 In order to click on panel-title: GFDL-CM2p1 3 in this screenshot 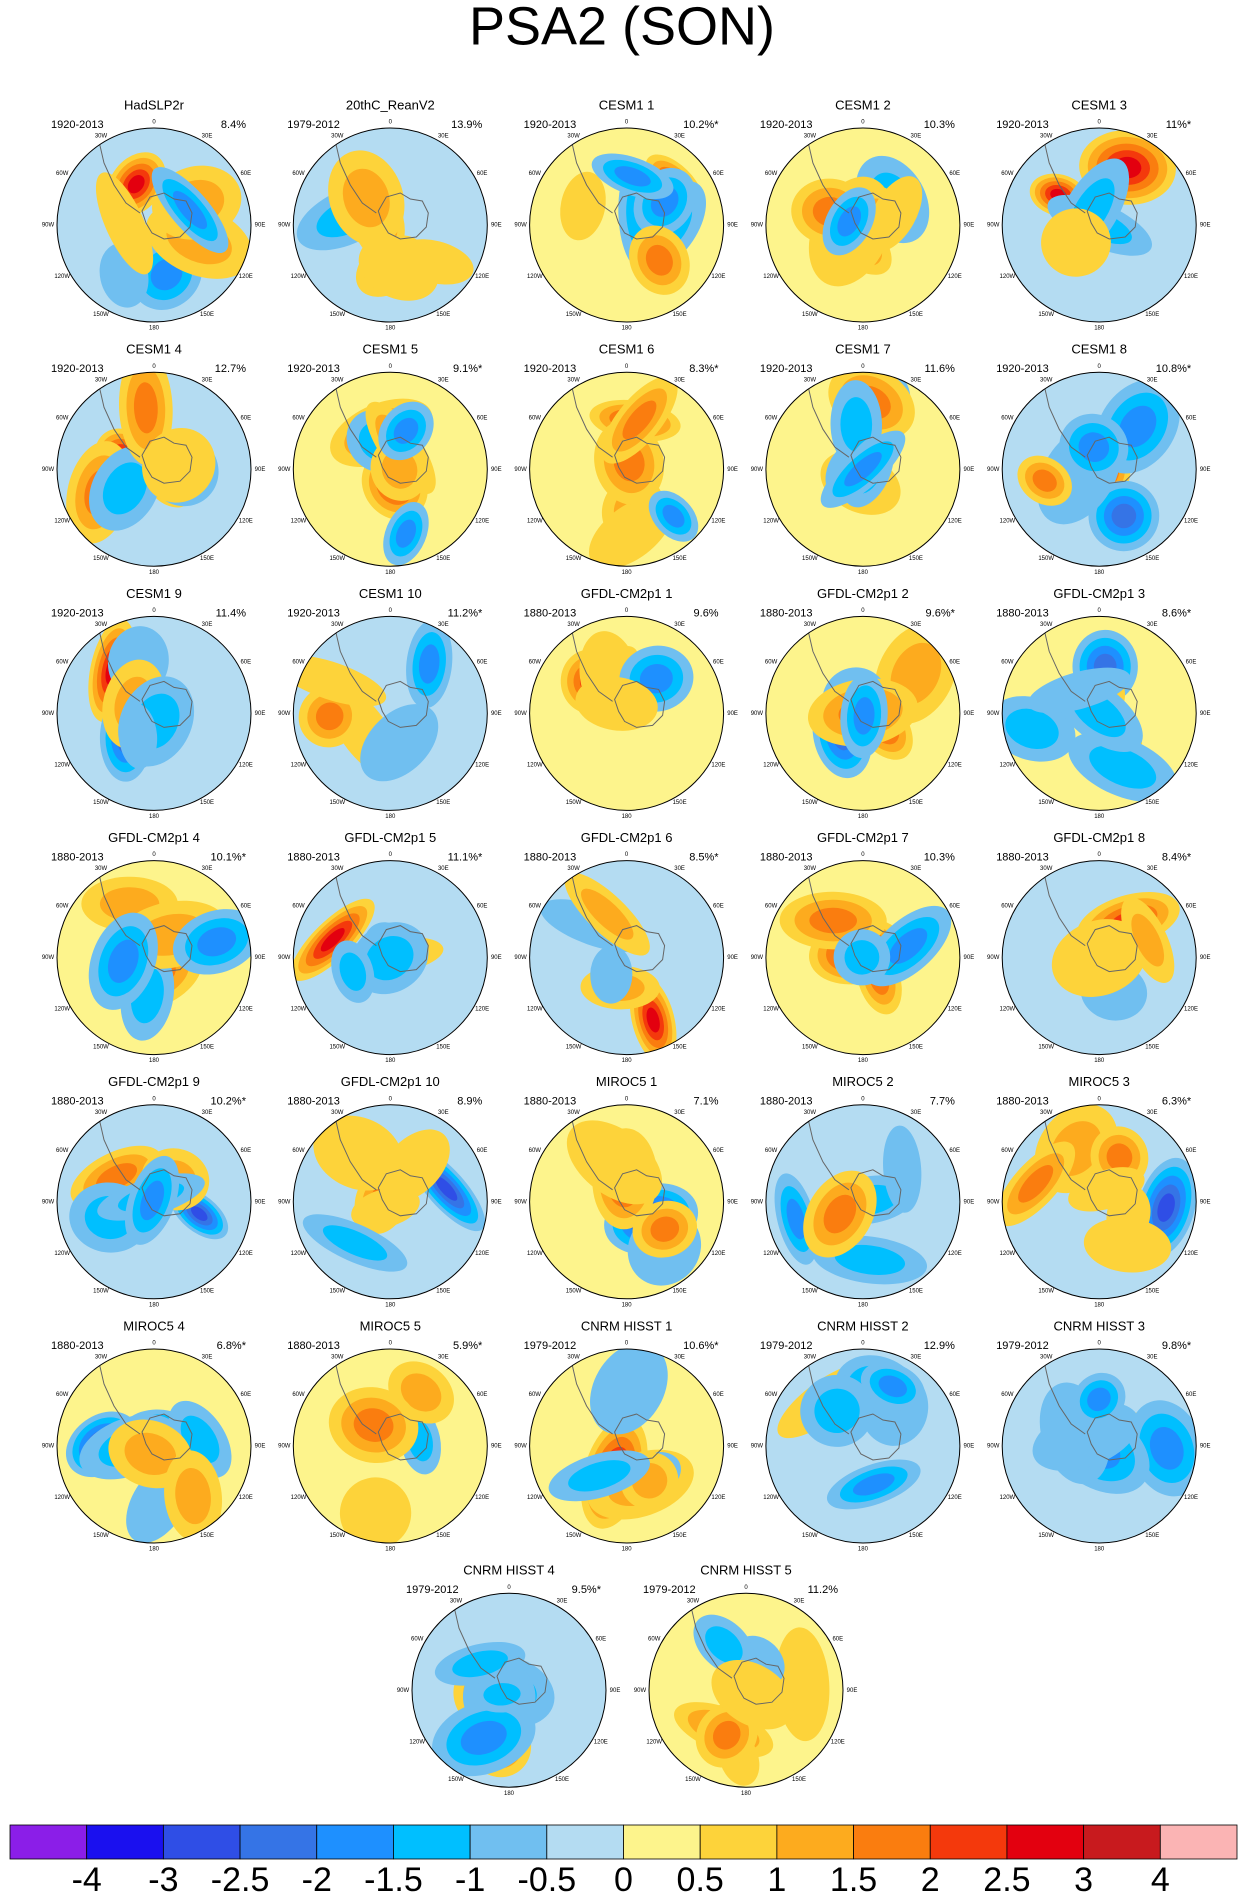, I will do `click(1099, 593)`.